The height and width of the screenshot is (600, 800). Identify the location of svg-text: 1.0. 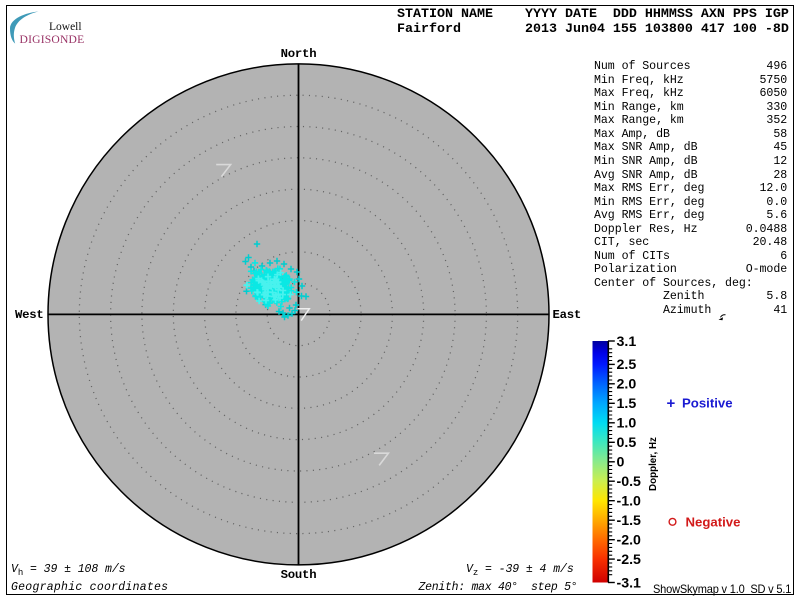
(627, 424).